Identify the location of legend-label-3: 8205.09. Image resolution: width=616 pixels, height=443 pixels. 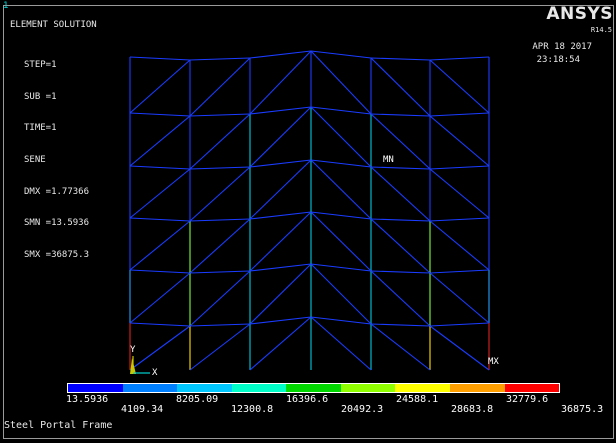
(197, 399).